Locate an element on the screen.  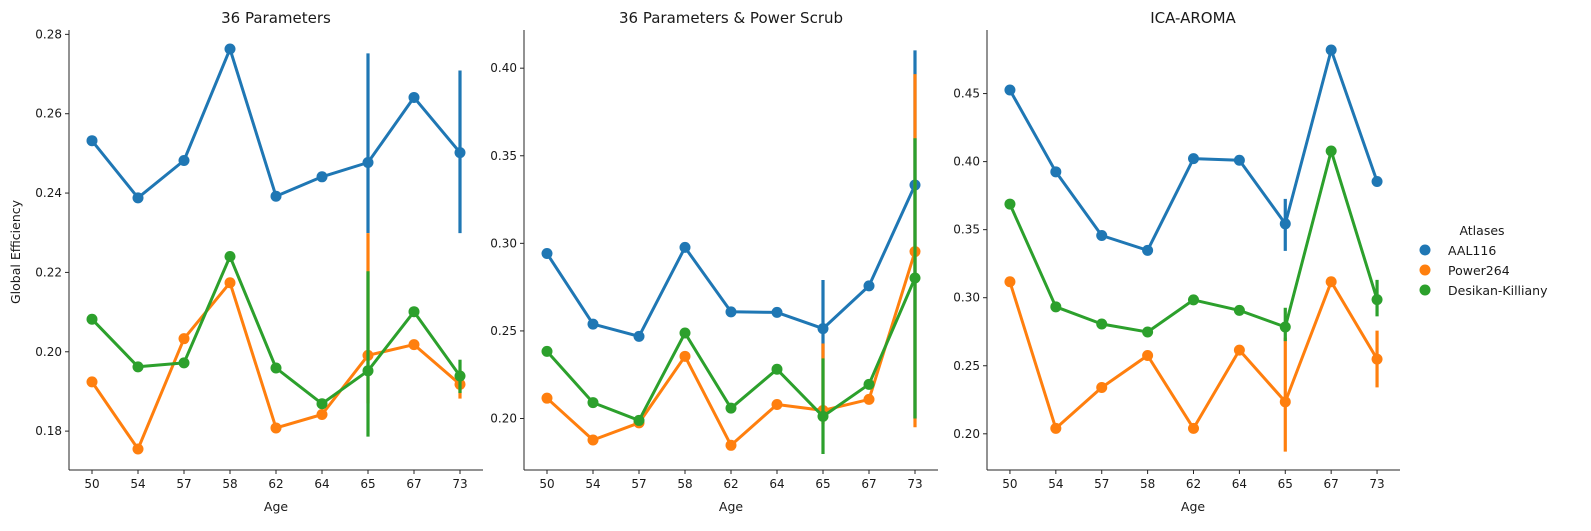
panel-title: 36 Parameters is located at coordinates (276, 18).